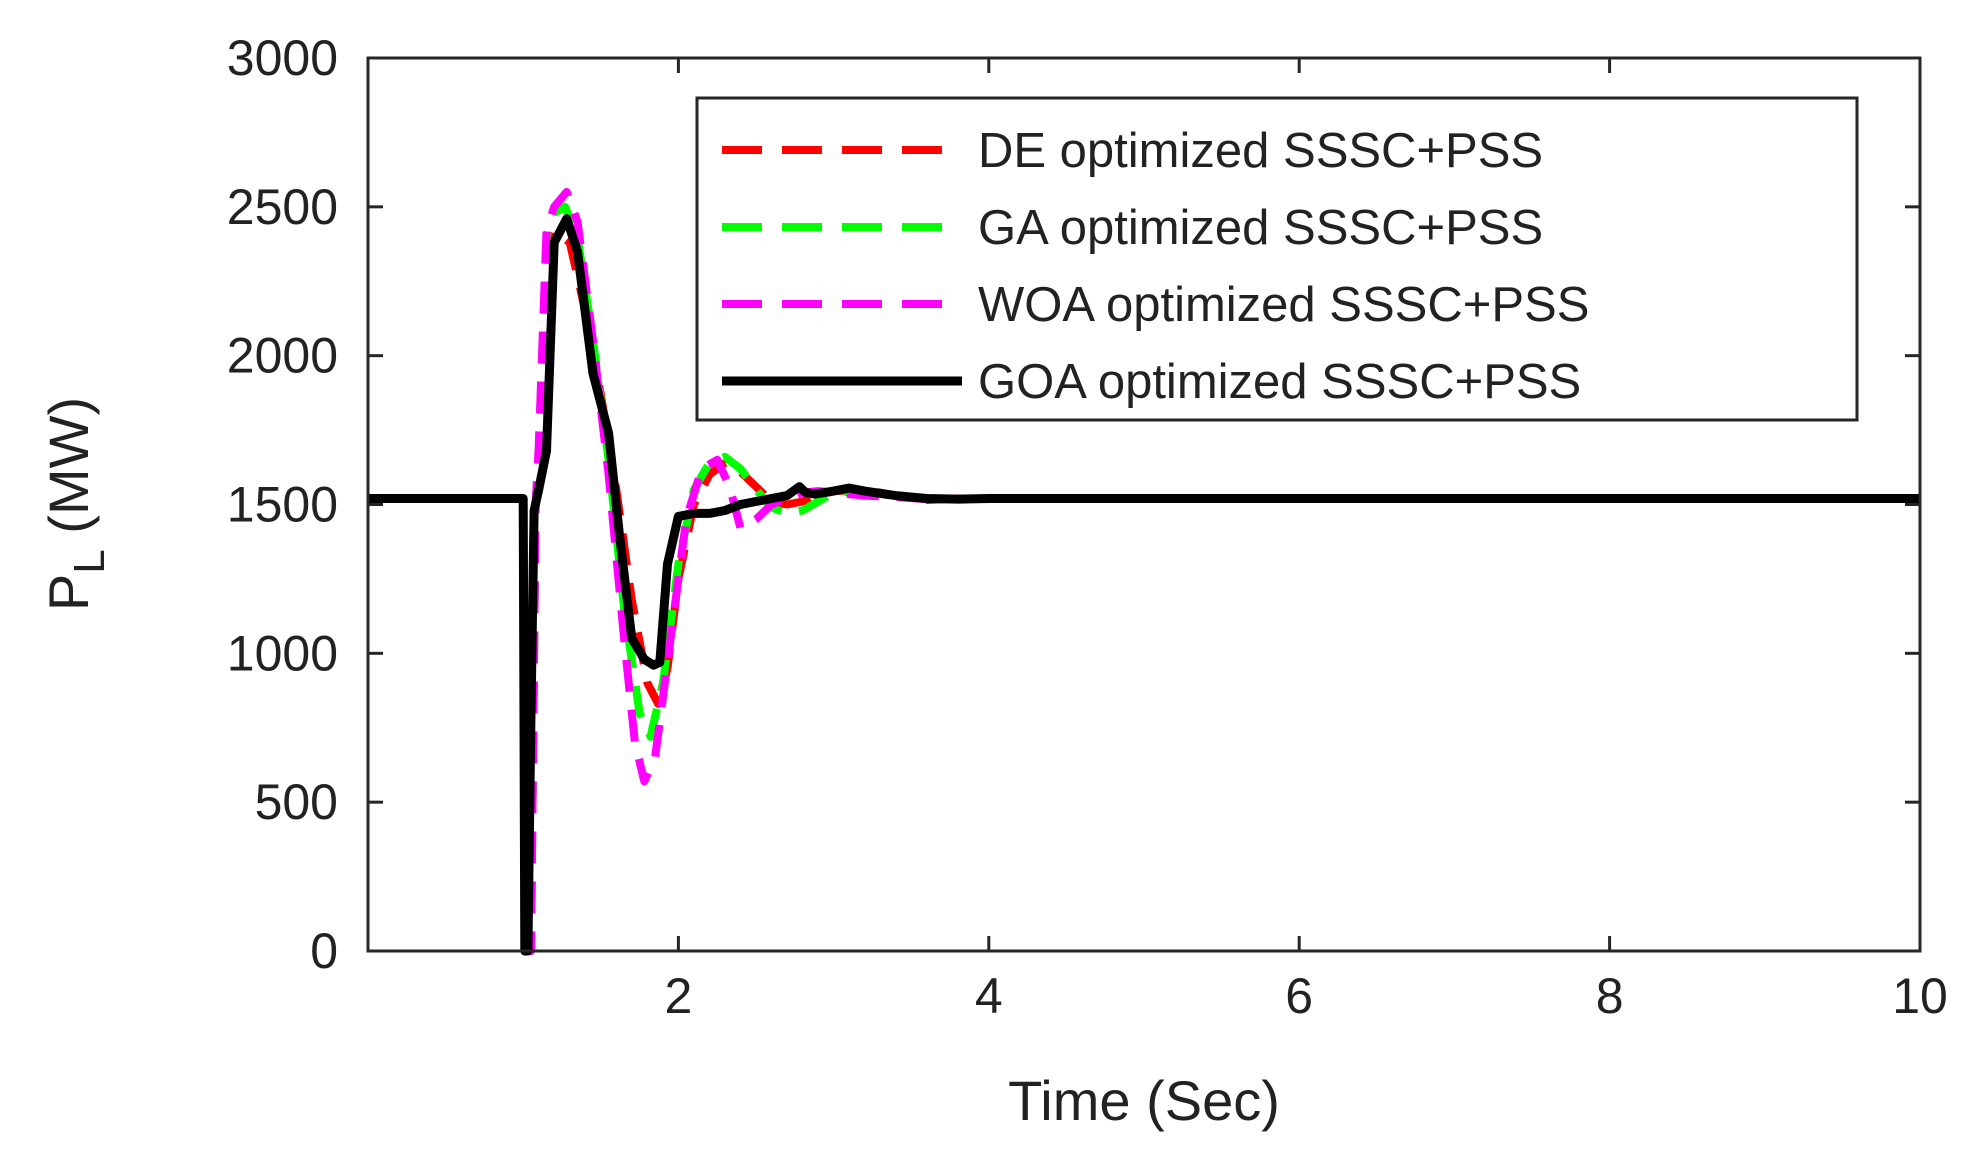 This screenshot has width=1973, height=1153. Describe the element at coordinates (68, 465) in the screenshot. I see `y-axis-title-unit: (MW)` at that location.